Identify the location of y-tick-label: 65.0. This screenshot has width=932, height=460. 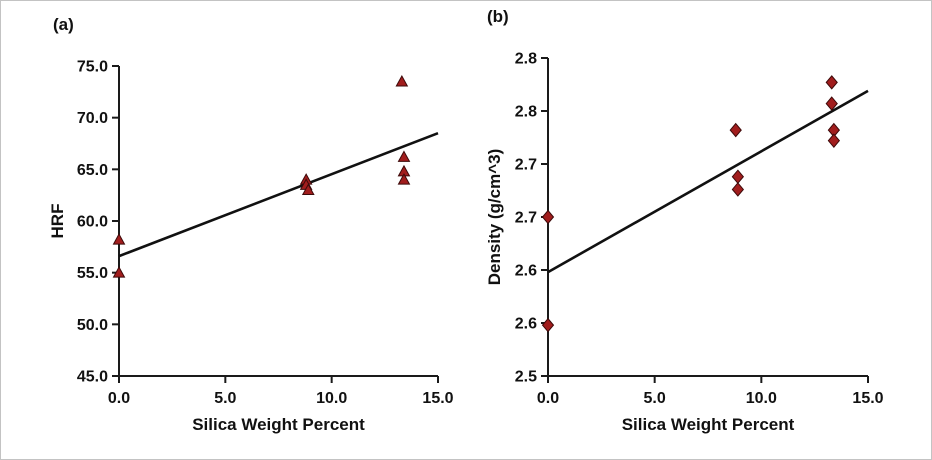
(92, 170).